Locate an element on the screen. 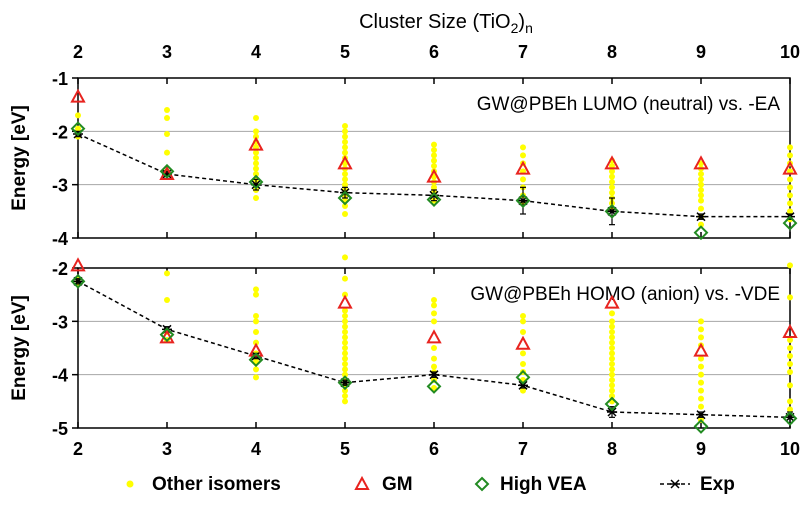 The width and height of the screenshot is (808, 508). top-x-tick-labels: 2 3 4 5 6 7 8 9 10 is located at coordinates (436, 52).